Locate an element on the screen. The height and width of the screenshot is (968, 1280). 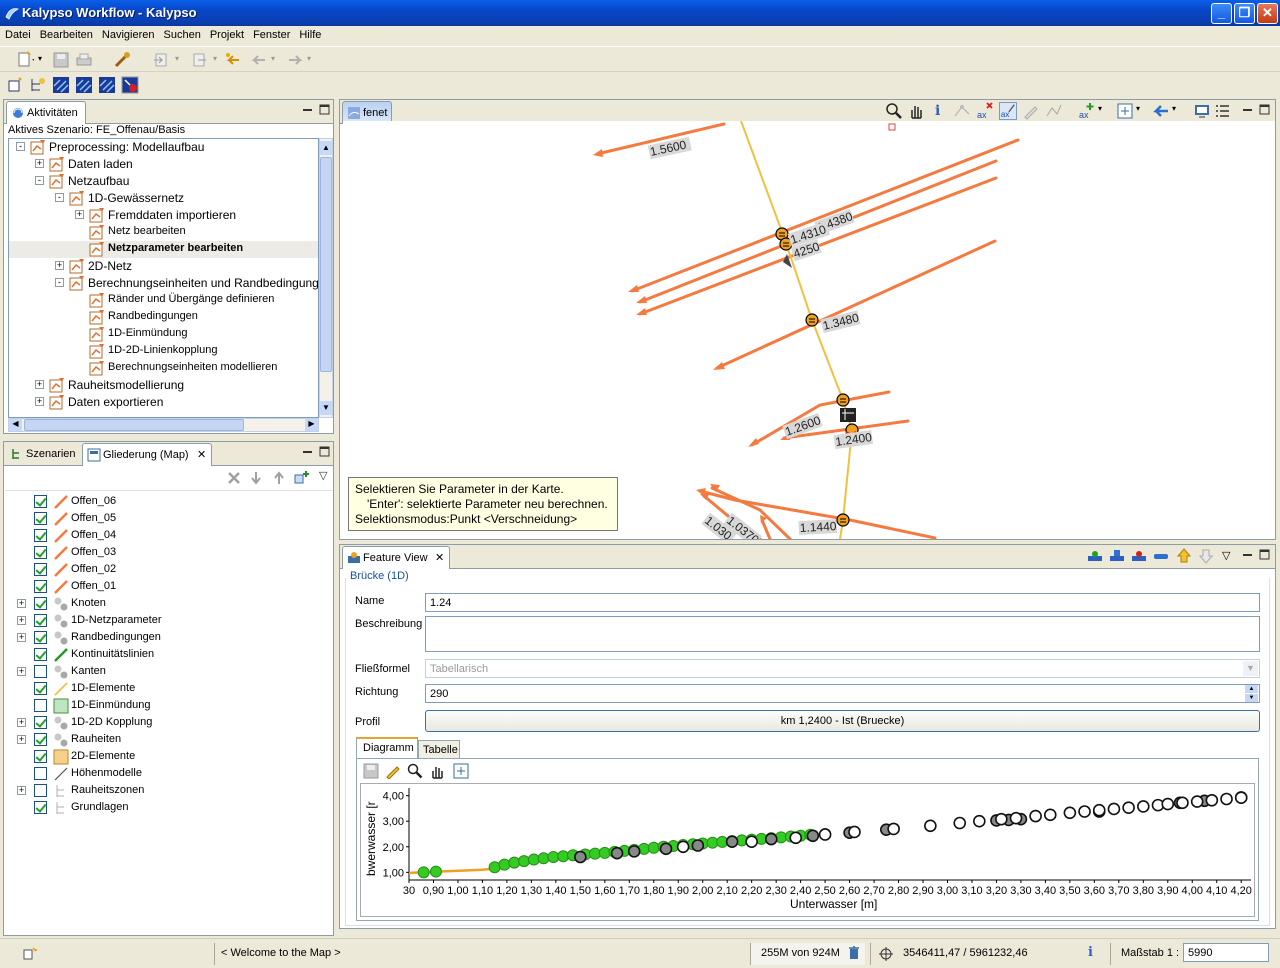
extent-dropdown-icon: ▾ is located at coordinates (1138, 108).